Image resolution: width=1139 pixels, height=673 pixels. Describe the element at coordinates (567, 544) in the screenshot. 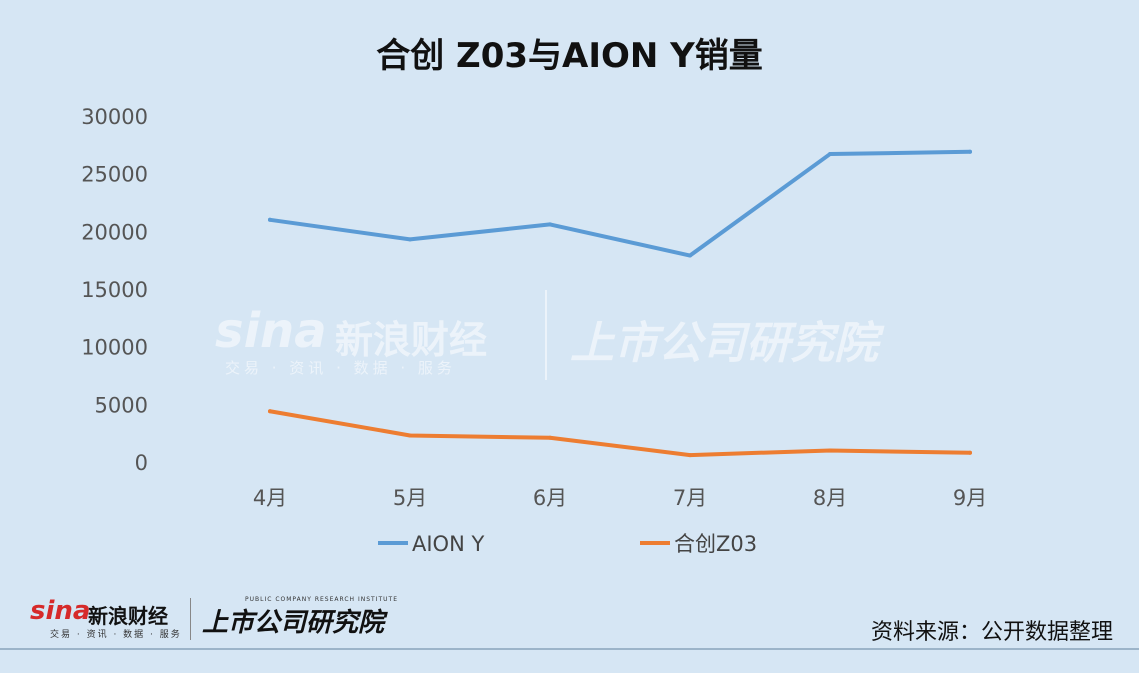

I see `legend: AION Y 合创Z03` at that location.